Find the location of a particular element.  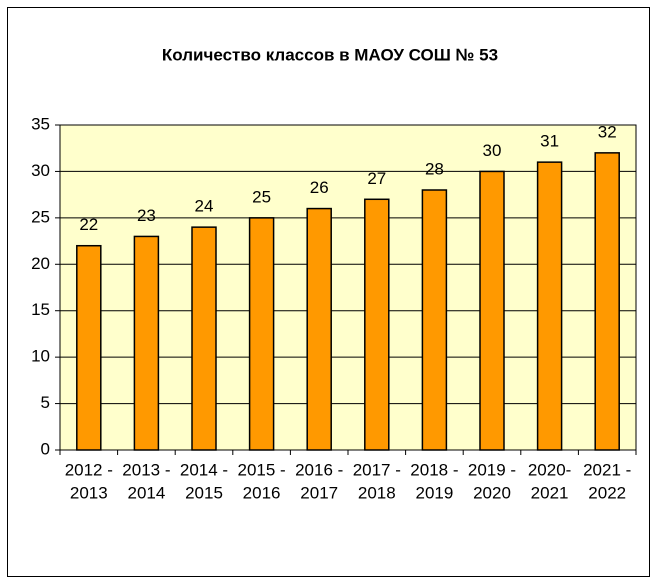

y-tick-label: 20 is located at coordinates (40, 263).